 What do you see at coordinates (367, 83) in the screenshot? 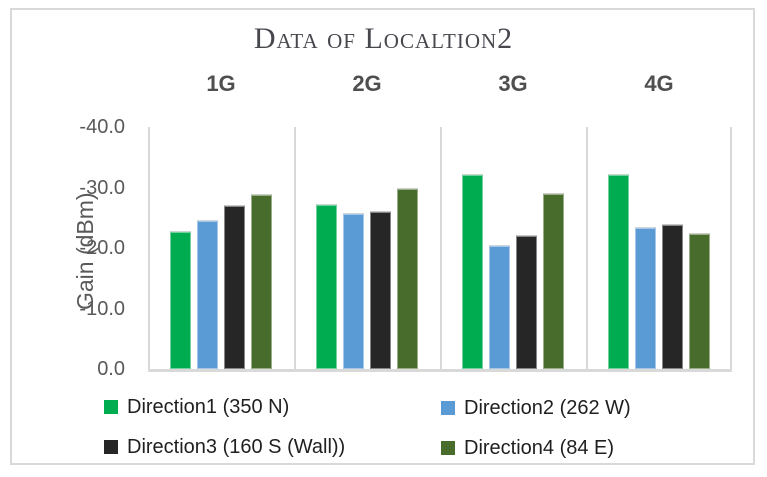
I see `category-label-2g: 2G` at bounding box center [367, 83].